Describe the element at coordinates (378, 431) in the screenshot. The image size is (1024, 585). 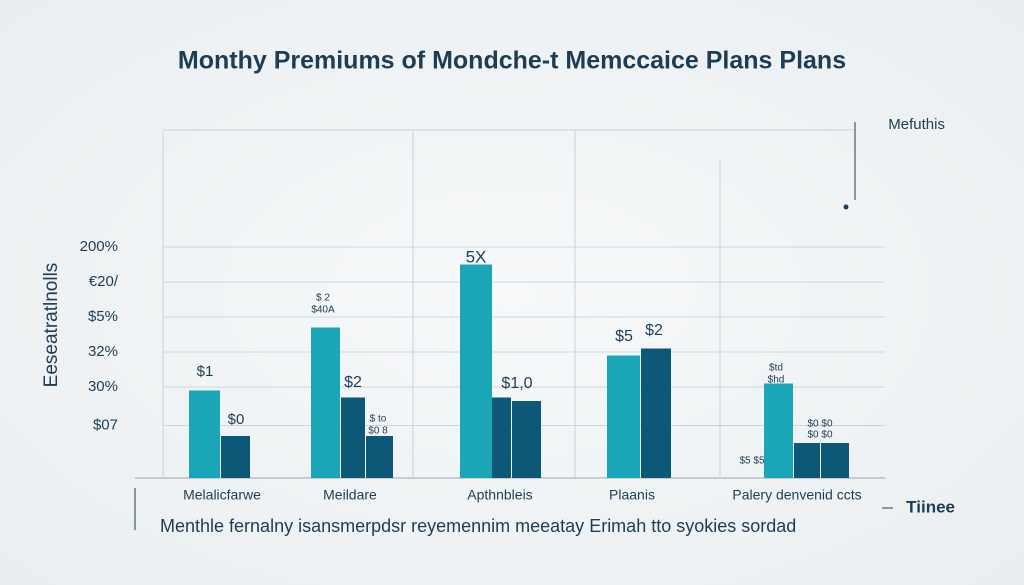
I see `bar-annotation: $0 8` at that location.